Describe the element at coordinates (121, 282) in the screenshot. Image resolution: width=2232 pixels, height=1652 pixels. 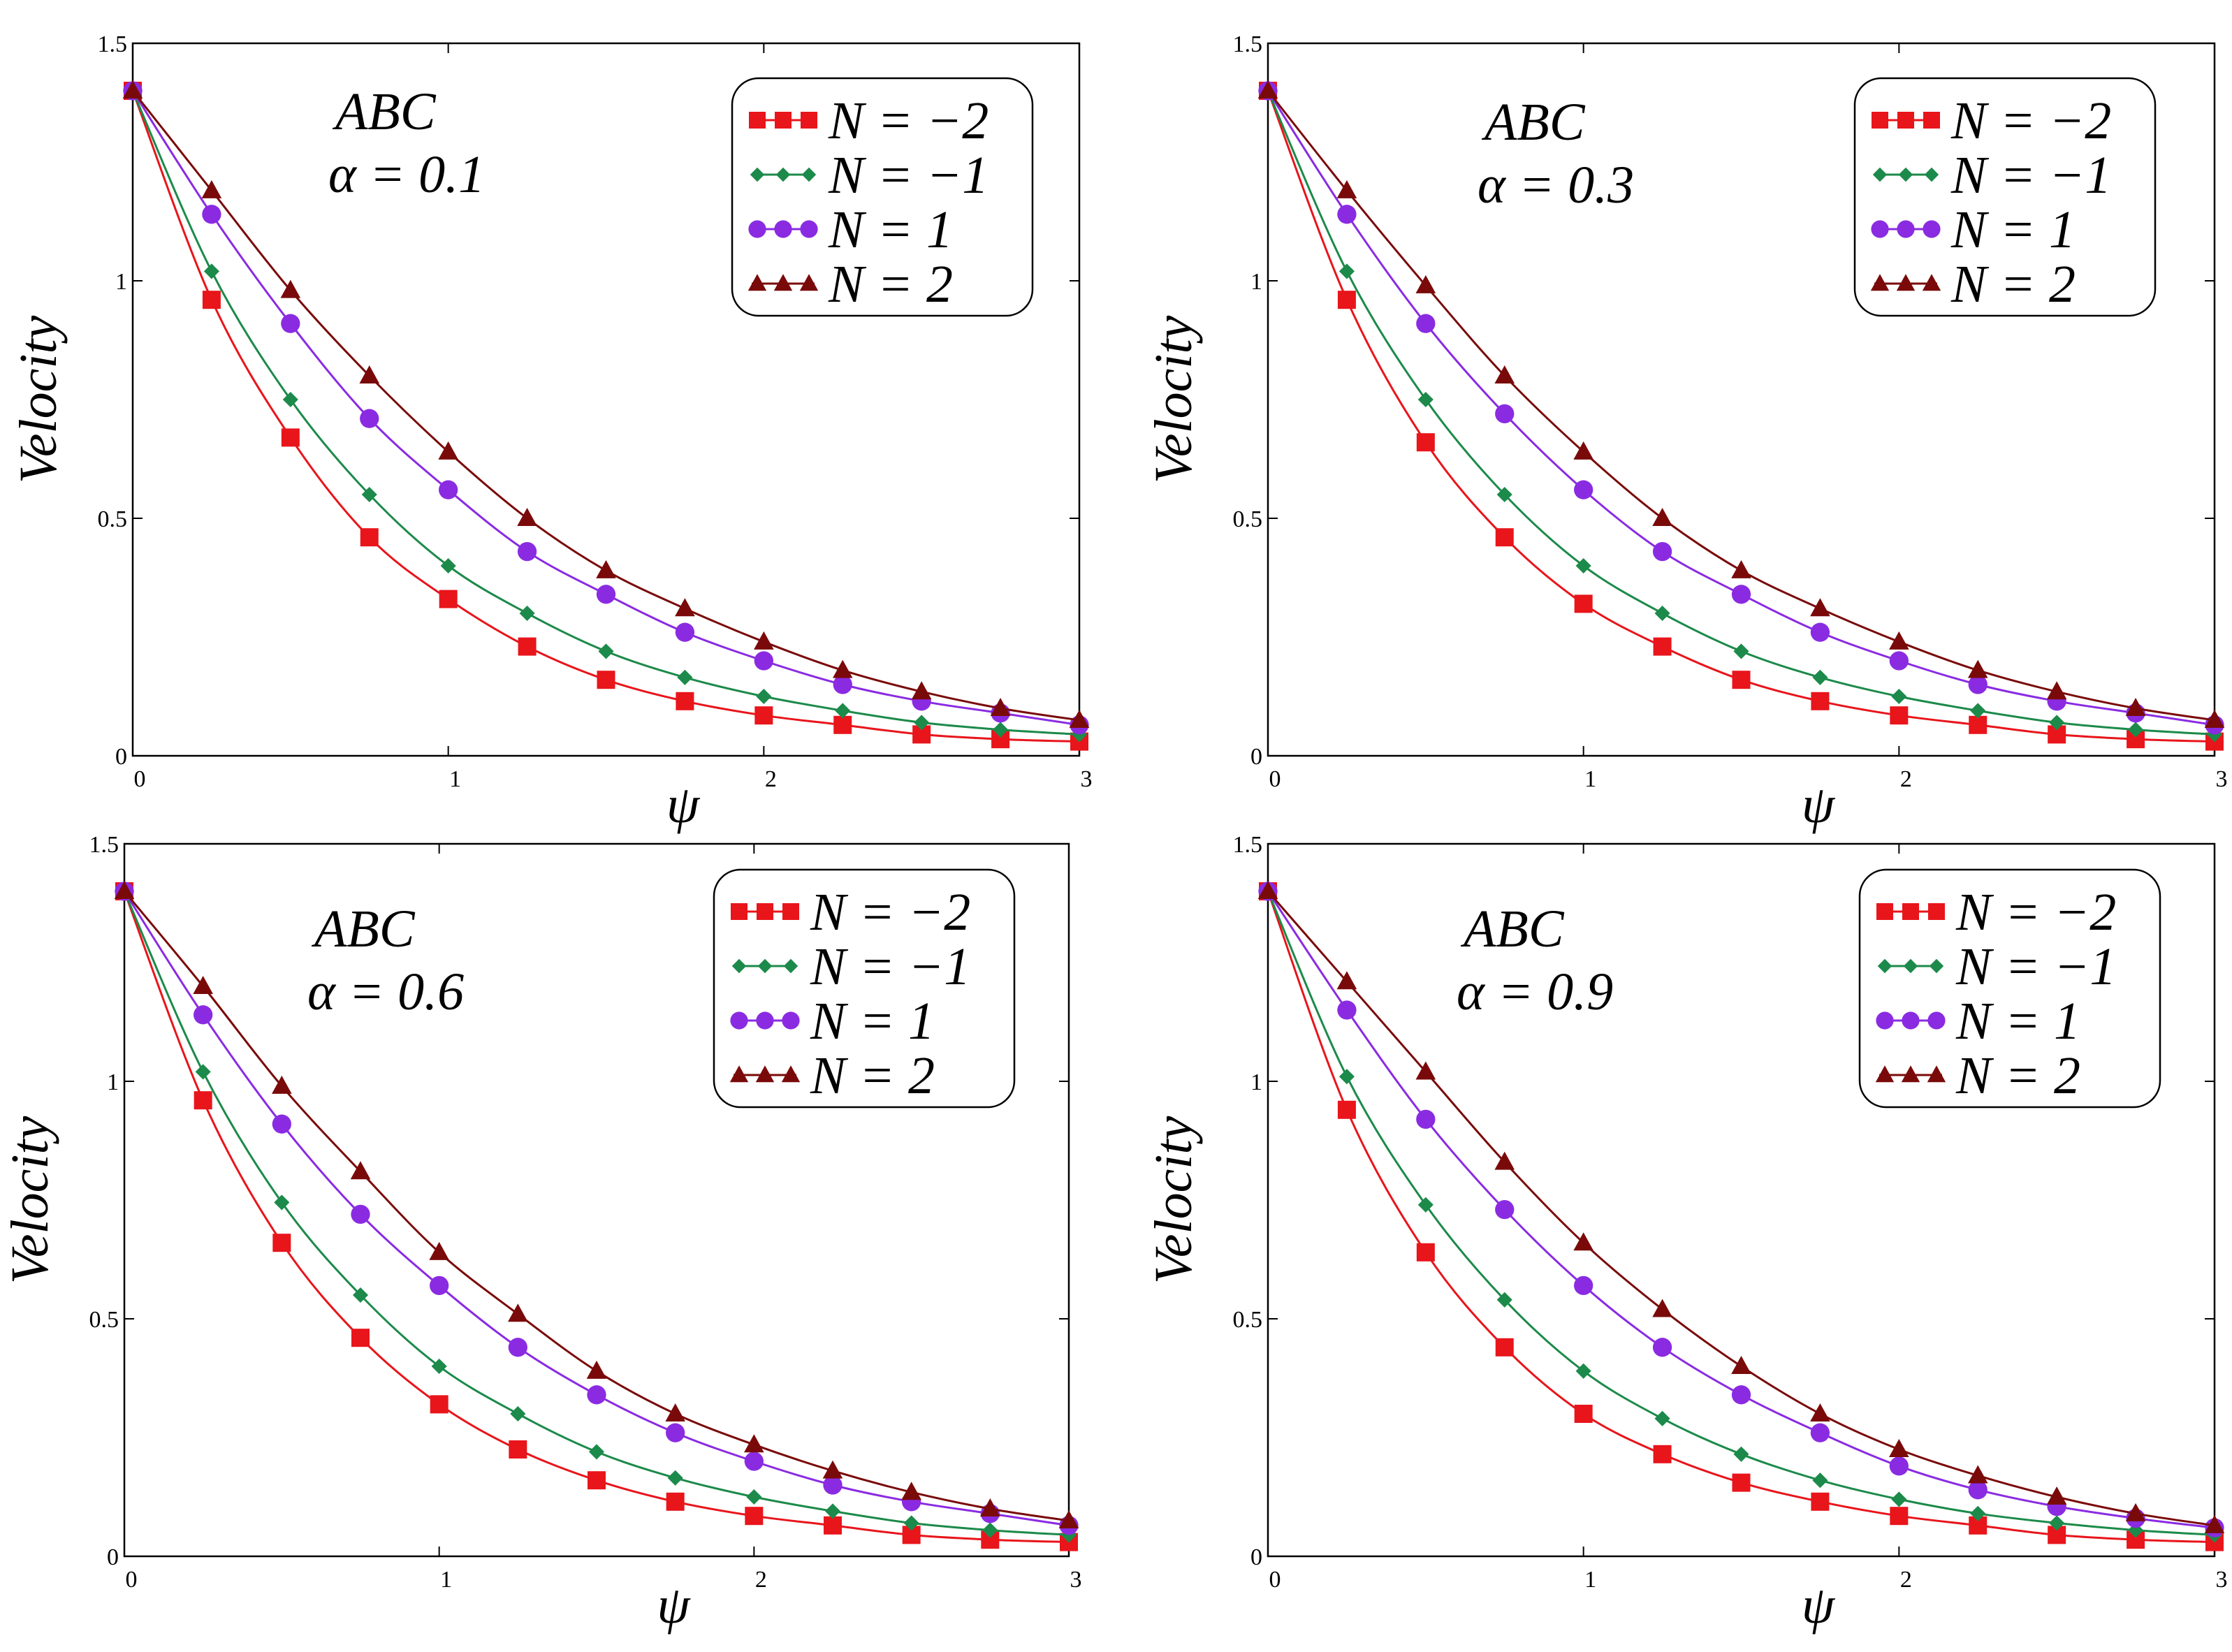
I see `y-tick-label: 1` at that location.